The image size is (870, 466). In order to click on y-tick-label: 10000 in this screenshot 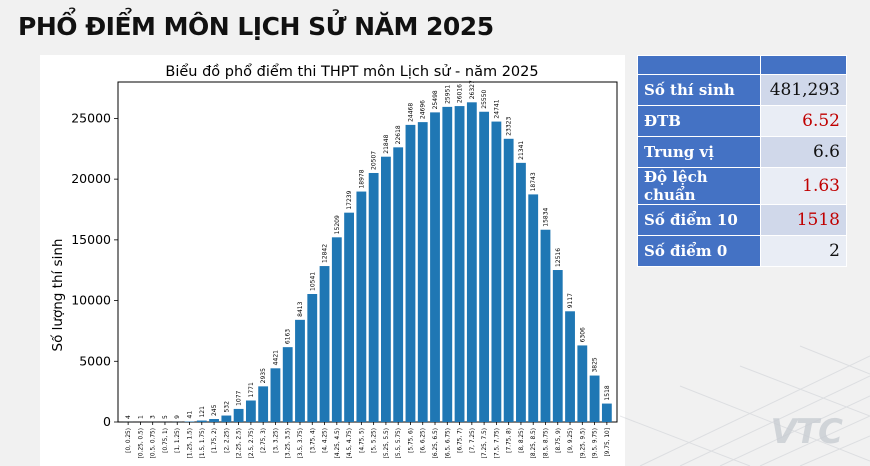, I will do `click(91, 300)`.